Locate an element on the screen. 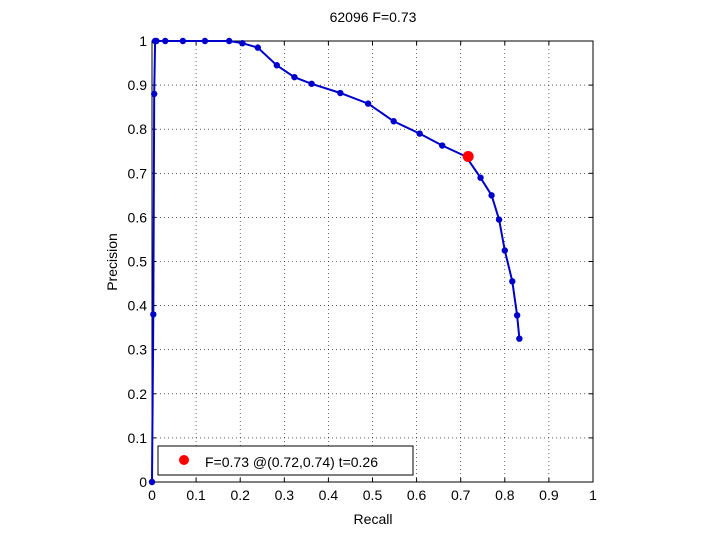 The width and height of the screenshot is (720, 540). x-axis-label: Recall is located at coordinates (373, 519).